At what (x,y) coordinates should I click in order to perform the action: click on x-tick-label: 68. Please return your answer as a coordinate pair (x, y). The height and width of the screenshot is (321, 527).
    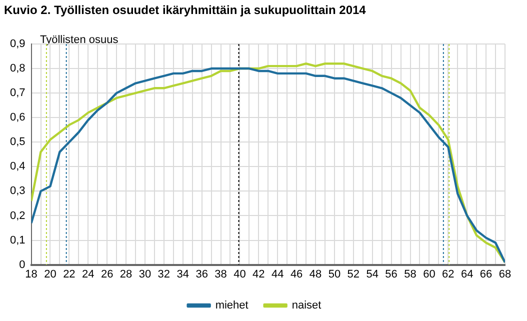
    Looking at the image, I should click on (505, 274).